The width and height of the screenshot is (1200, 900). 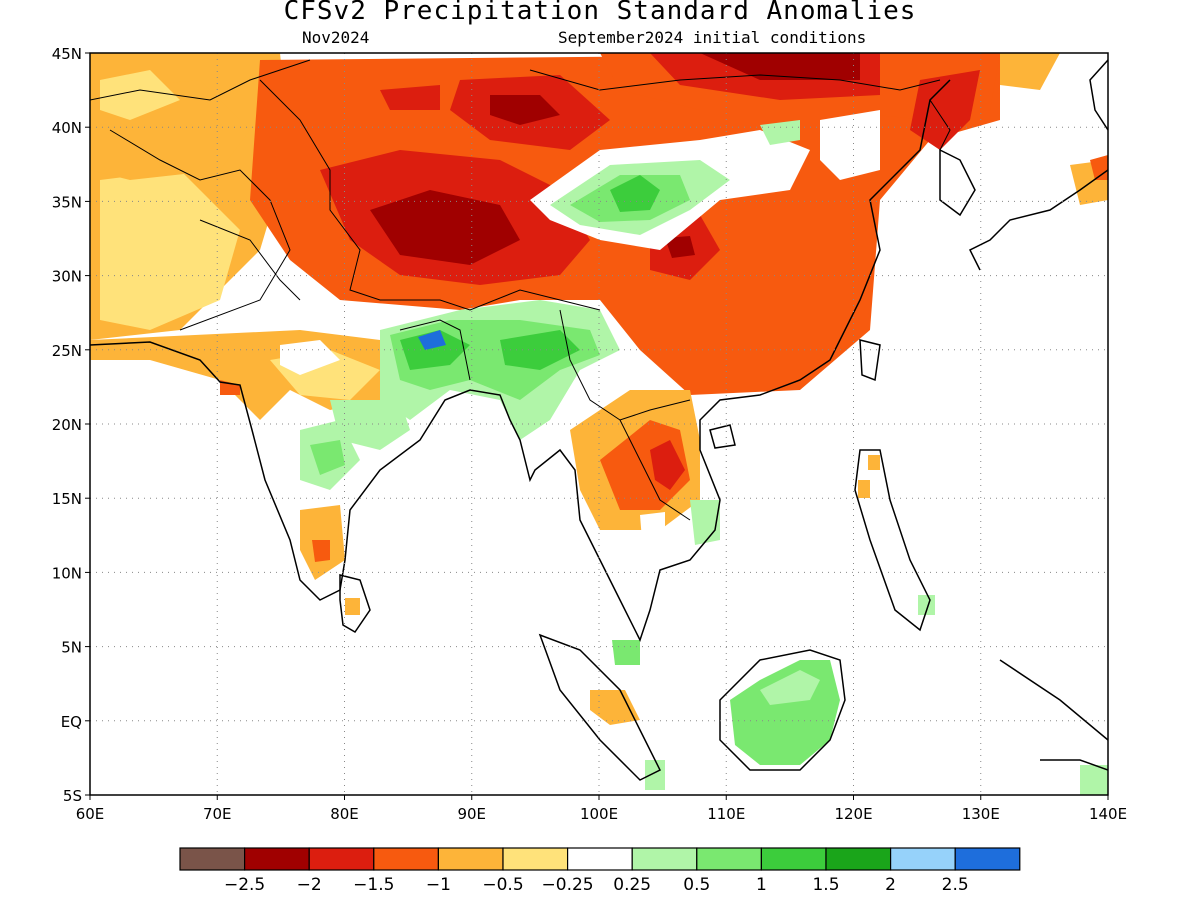 What do you see at coordinates (712, 37) in the screenshot?
I see `initial-conditions: September2024 initial conditions` at bounding box center [712, 37].